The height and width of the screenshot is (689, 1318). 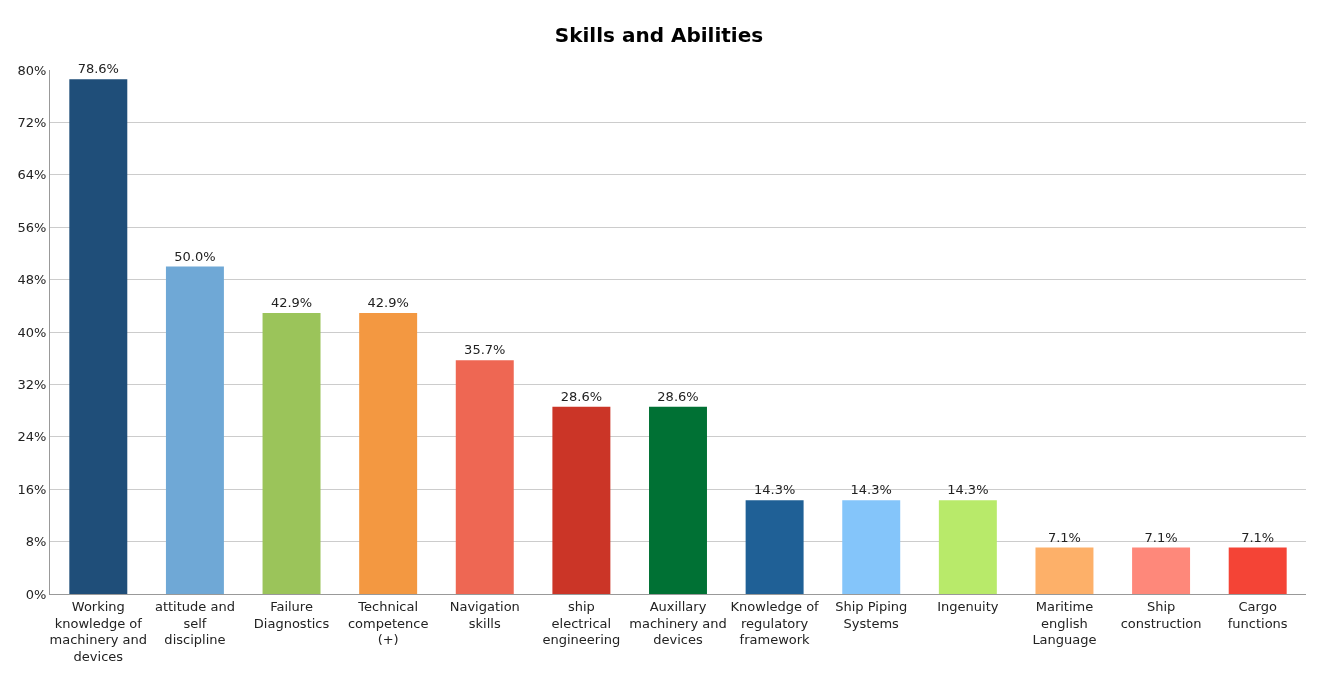 I want to click on y-tick-label: 32%, so click(x=32, y=384).